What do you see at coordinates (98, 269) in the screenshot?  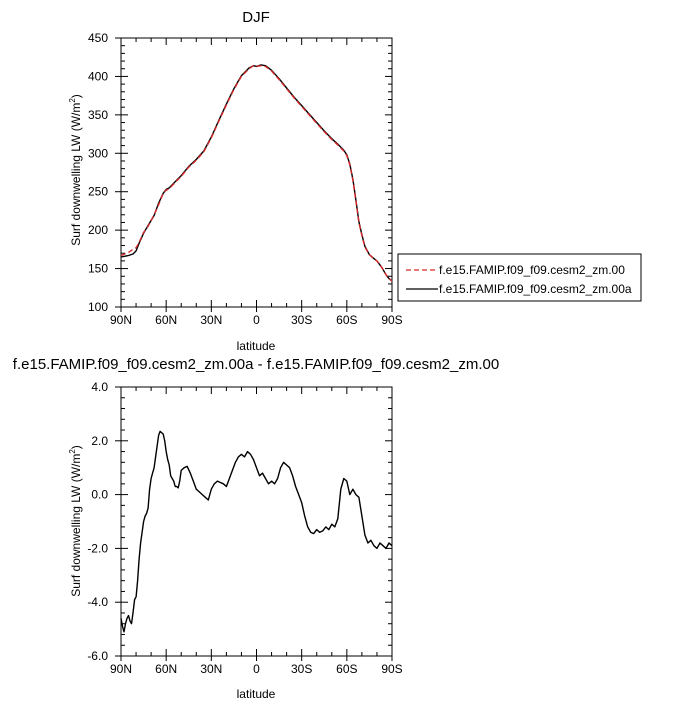 I see `top-y-tick-label: 150` at bounding box center [98, 269].